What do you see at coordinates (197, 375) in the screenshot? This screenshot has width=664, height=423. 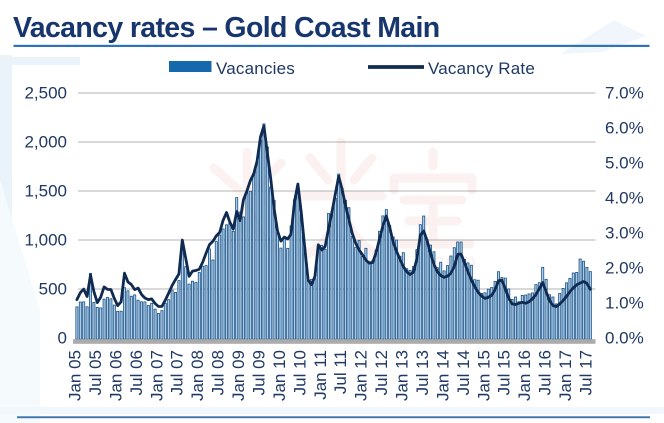 I see `svg-text: Jan 08` at bounding box center [197, 375].